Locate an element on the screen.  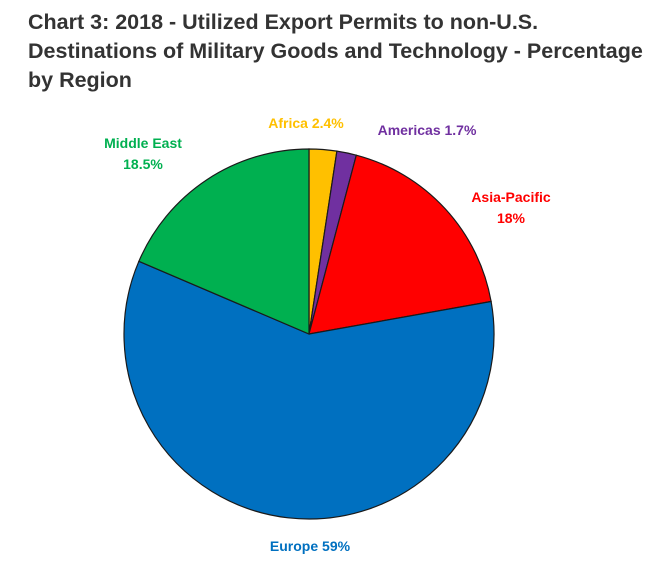
data-label-europe: Europe 59% is located at coordinates (310, 546).